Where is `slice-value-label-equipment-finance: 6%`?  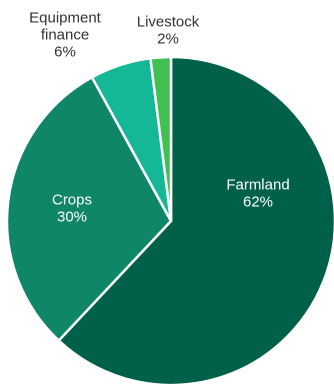 slice-value-label-equipment-finance: 6% is located at coordinates (65, 52).